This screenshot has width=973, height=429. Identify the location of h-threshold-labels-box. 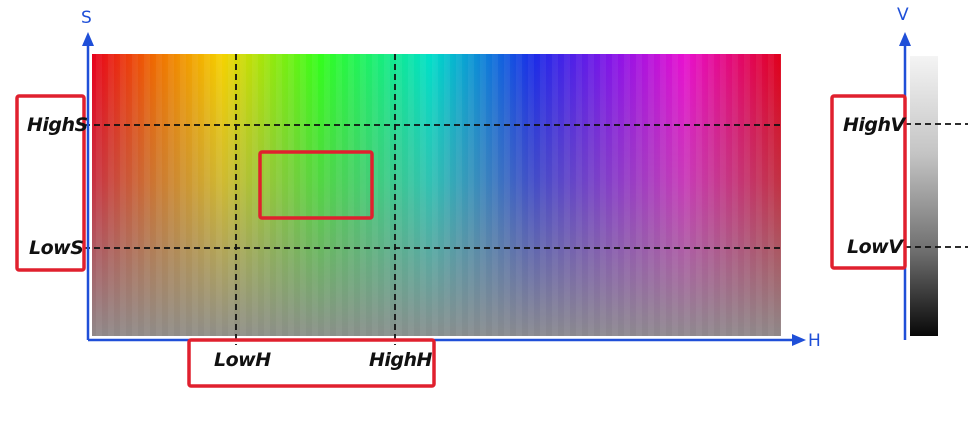
(311, 363).